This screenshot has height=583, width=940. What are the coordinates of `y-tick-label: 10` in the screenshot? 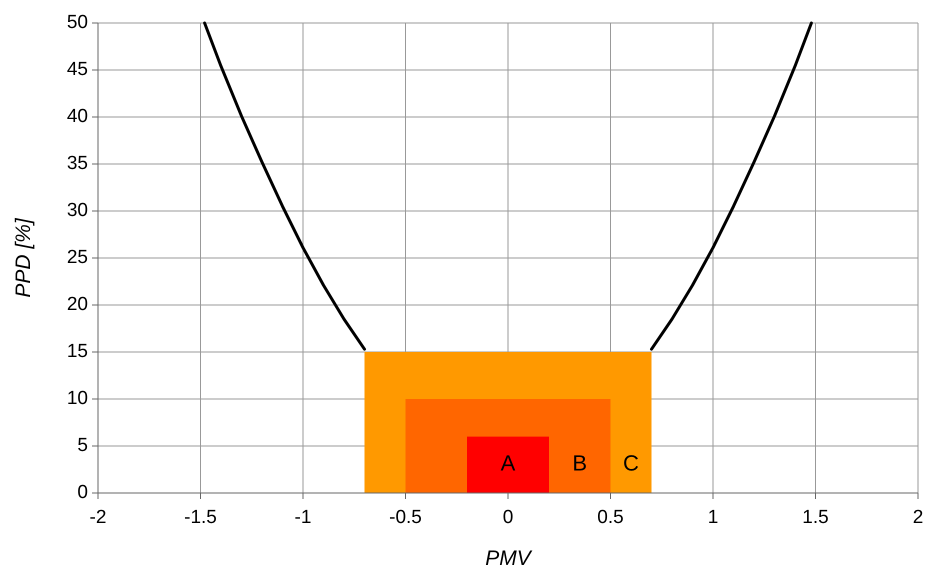 It's located at (77, 399).